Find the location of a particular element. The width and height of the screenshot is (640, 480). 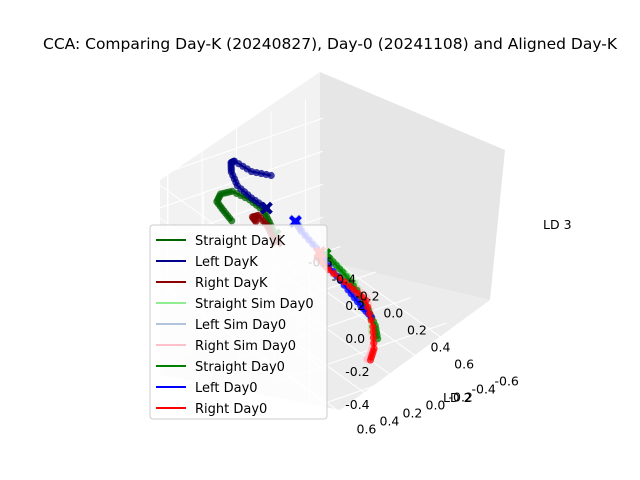

x-tick-label: 0.6 is located at coordinates (464, 364).